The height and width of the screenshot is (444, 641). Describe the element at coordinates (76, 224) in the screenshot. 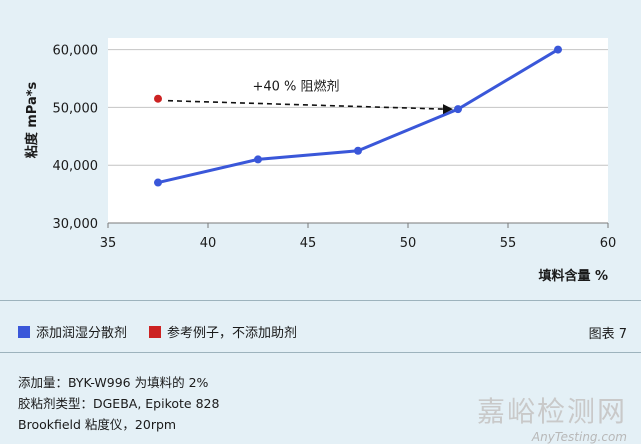

I see `y-tick-label: 30,000` at that location.